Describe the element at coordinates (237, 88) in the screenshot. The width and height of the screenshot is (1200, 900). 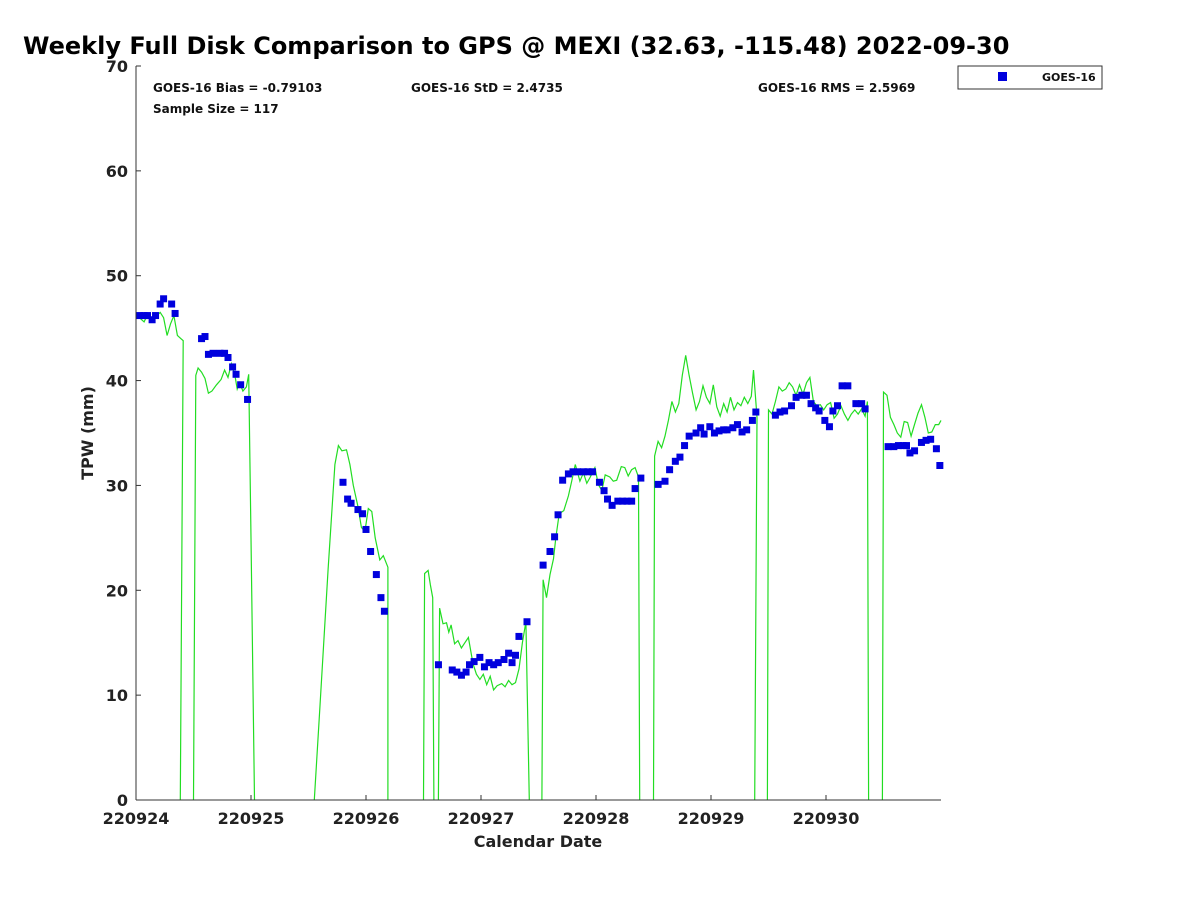
I see `stat-bias: GOES-16 Bias = -0.79103` at that location.